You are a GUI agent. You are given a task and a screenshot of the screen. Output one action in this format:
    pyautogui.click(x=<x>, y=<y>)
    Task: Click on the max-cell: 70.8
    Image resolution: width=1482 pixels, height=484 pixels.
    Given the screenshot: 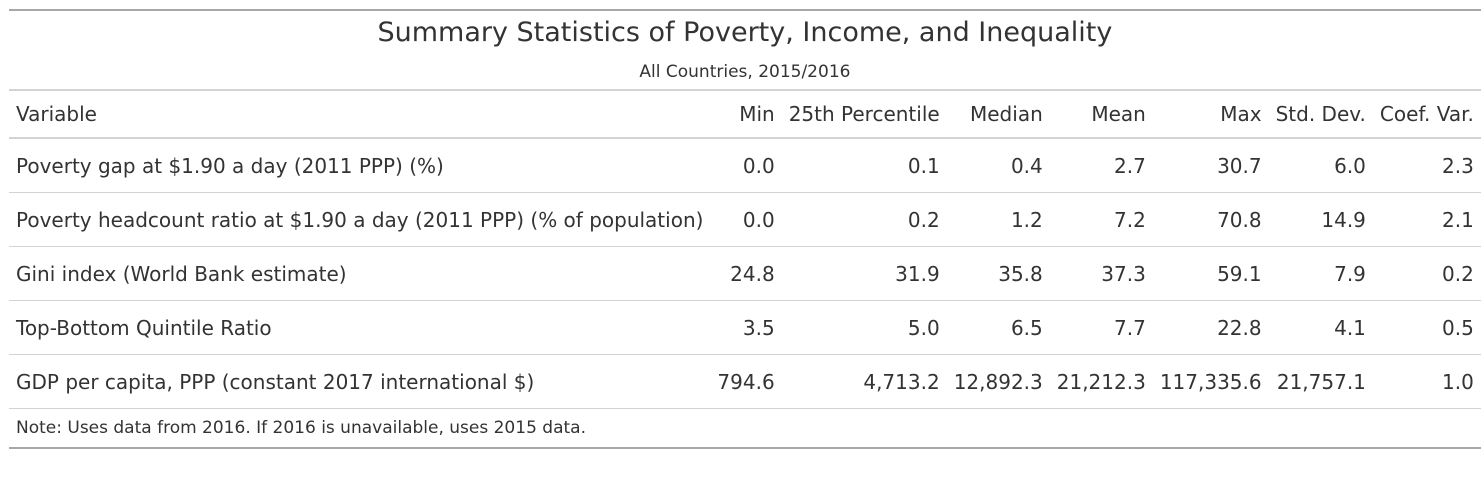 What is the action you would take?
    pyautogui.click(x=1210, y=219)
    